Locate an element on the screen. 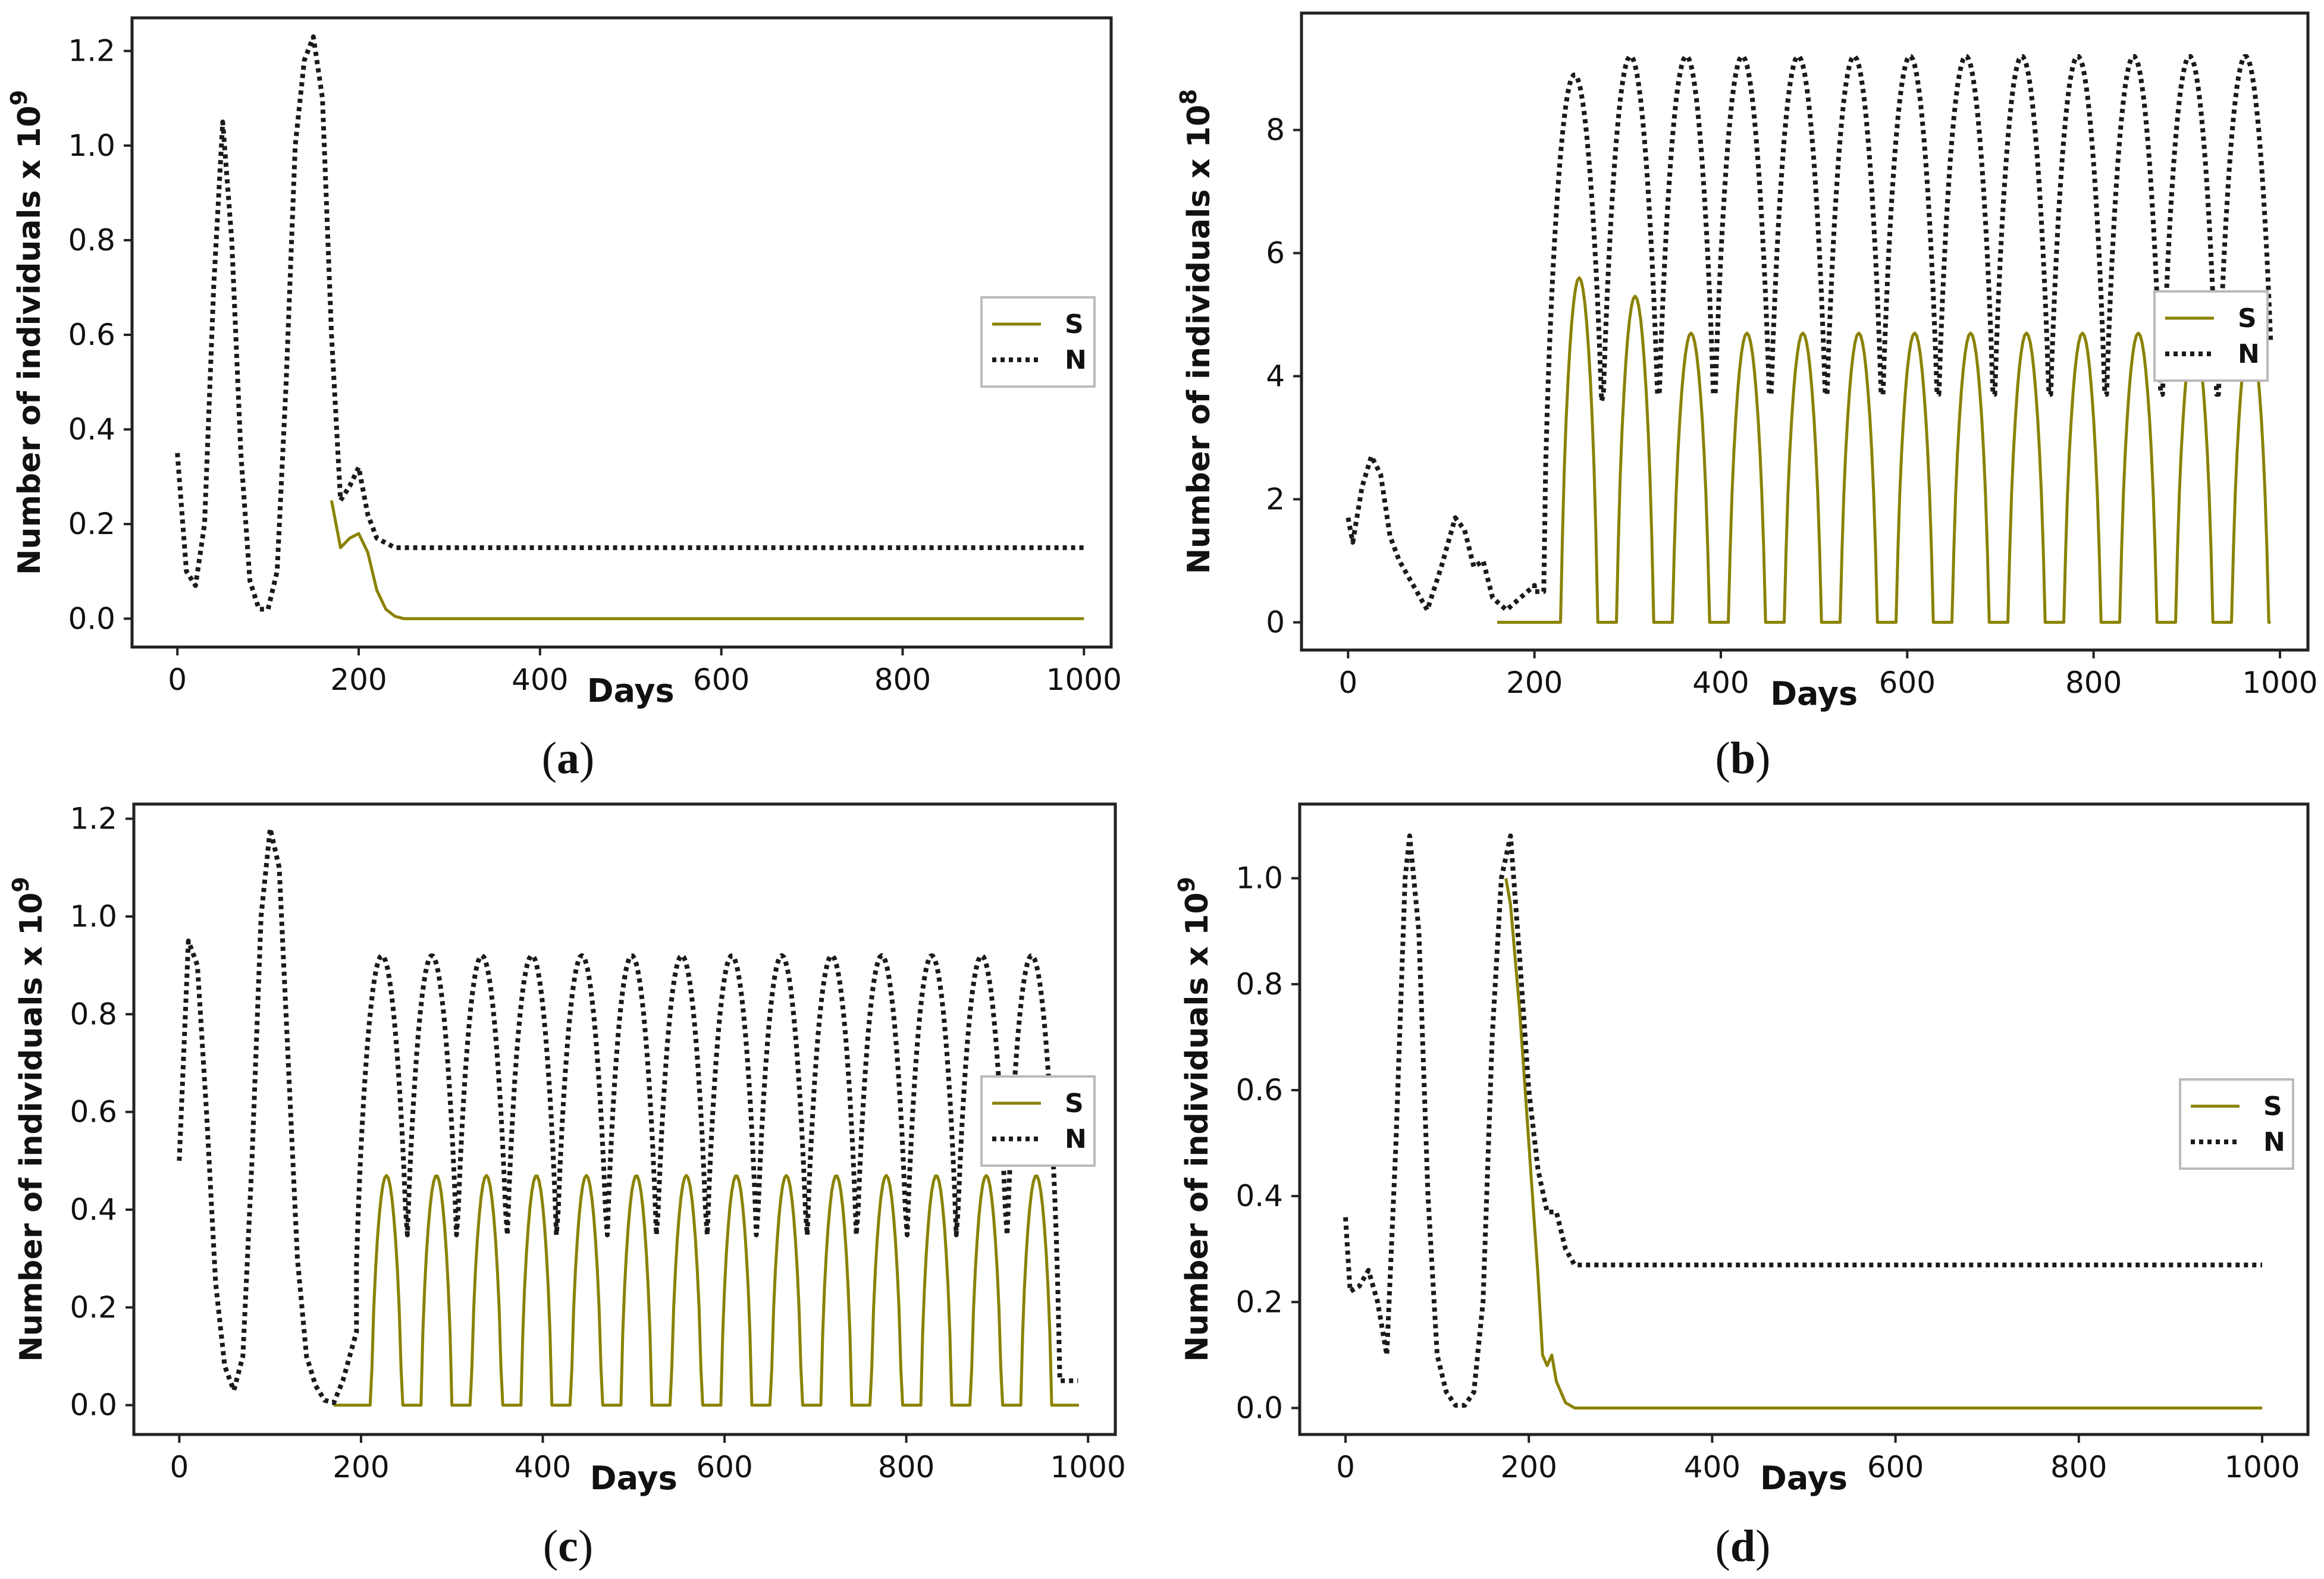  y-tick-label: 2 is located at coordinates (1275, 499).